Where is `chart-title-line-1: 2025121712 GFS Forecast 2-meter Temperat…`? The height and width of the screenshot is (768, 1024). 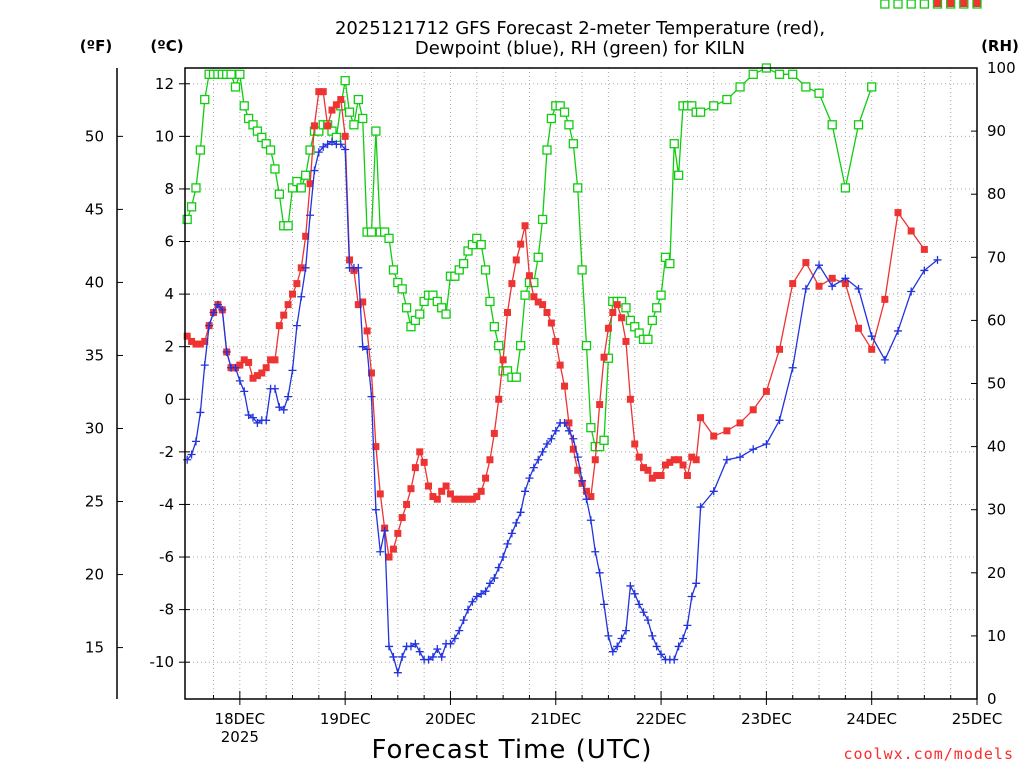 chart-title-line-1: 2025121712 GFS Forecast 2-meter Temperat… is located at coordinates (580, 28).